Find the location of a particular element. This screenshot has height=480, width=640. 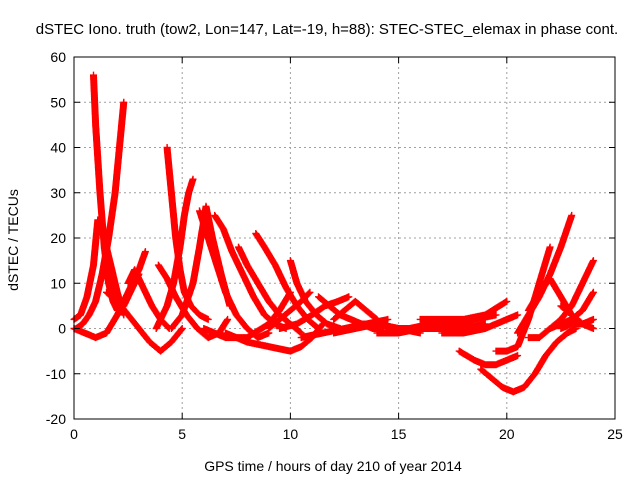

y-tick-label: 30 is located at coordinates (58, 193).